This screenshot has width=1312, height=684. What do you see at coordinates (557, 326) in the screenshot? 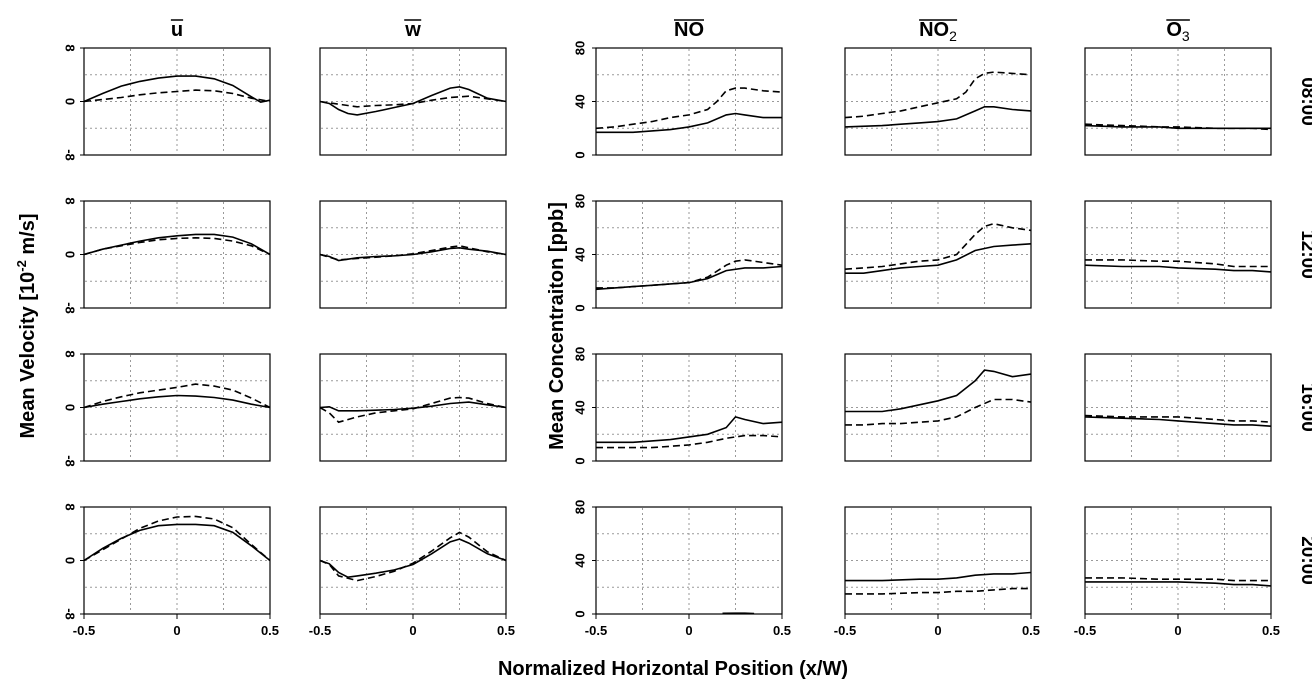
I see `y-axis-label-concentration: Mean Concentraiton [ppb]` at bounding box center [557, 326].